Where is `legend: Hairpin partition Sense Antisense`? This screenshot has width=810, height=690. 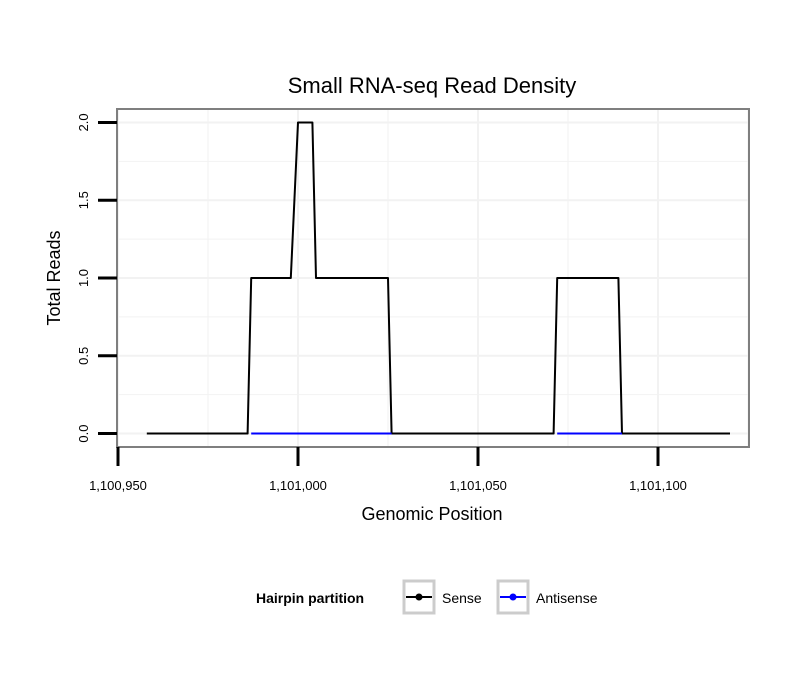
legend: Hairpin partition Sense Antisense is located at coordinates (427, 597).